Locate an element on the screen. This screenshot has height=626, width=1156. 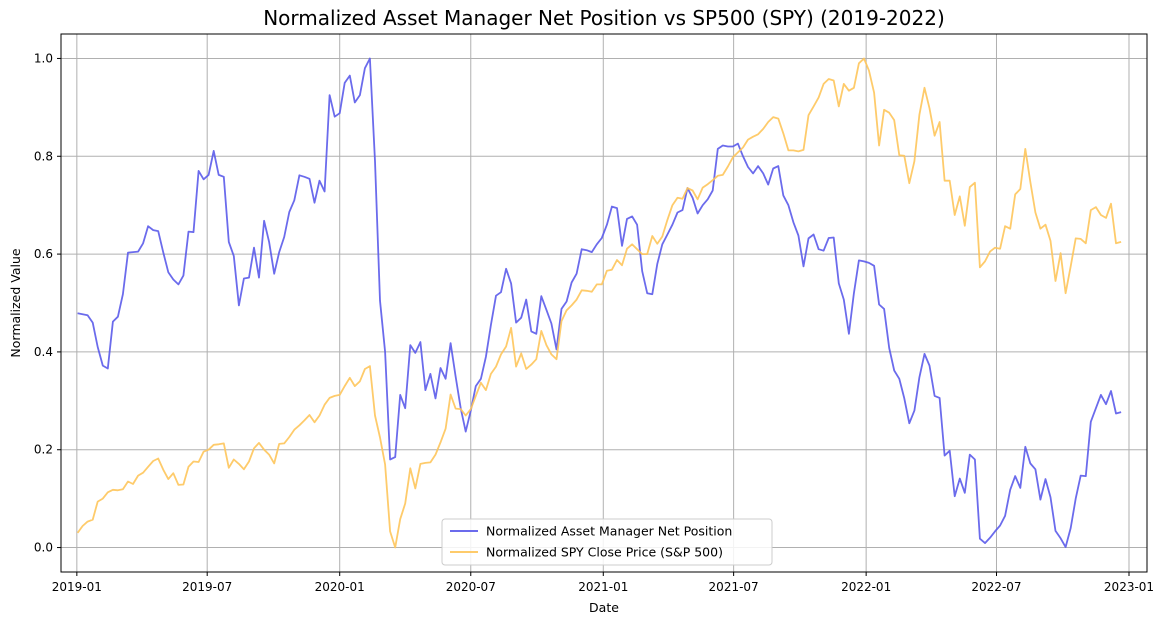
y-axis-title: Normalized Value is located at coordinates (15, 302).